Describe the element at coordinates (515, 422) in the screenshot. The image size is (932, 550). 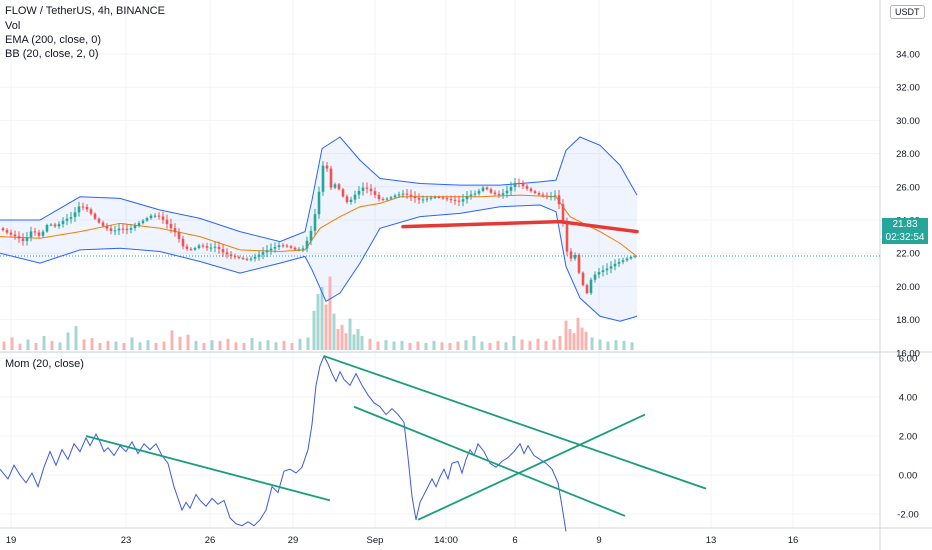
I see `green-trendline` at that location.